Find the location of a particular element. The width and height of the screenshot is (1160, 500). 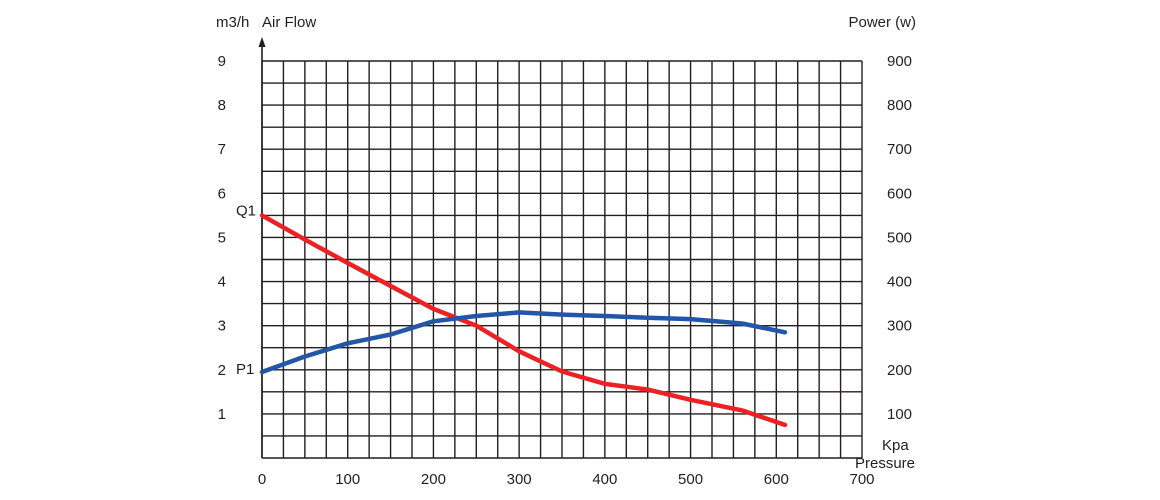

series-label-p1: P1 is located at coordinates (245, 369).